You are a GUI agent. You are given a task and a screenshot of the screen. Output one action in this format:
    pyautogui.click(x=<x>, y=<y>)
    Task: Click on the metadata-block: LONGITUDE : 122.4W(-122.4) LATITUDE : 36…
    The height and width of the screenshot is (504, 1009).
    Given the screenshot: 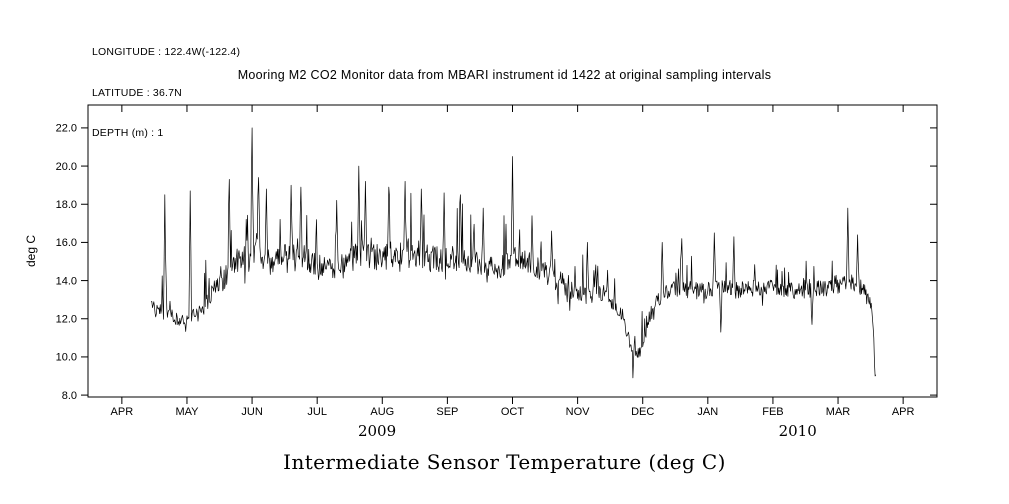 What is the action you would take?
    pyautogui.click(x=166, y=93)
    